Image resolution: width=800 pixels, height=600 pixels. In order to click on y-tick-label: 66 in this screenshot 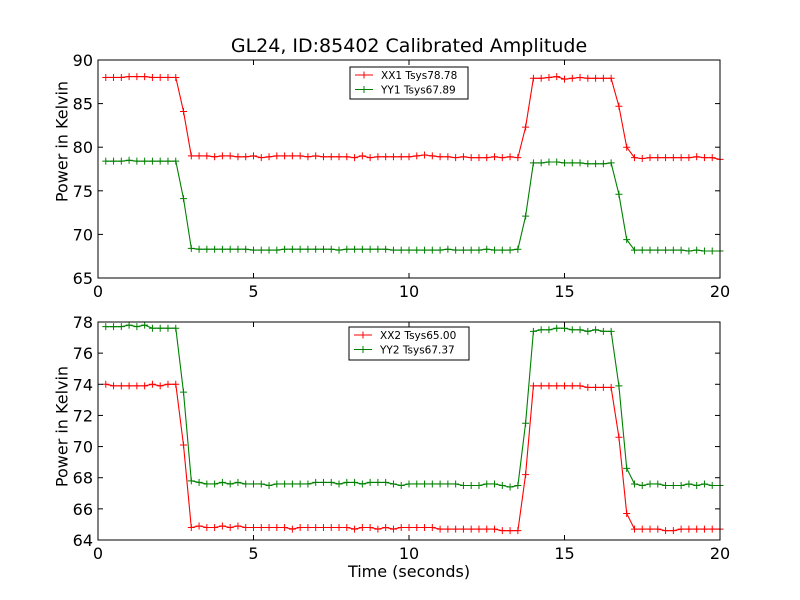, I will do `click(83, 509)`.